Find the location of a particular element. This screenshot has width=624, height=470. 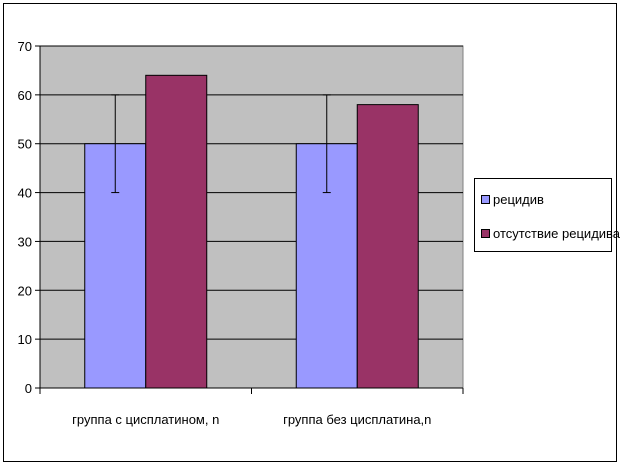

y-tick-label: 70 is located at coordinates (25, 46).